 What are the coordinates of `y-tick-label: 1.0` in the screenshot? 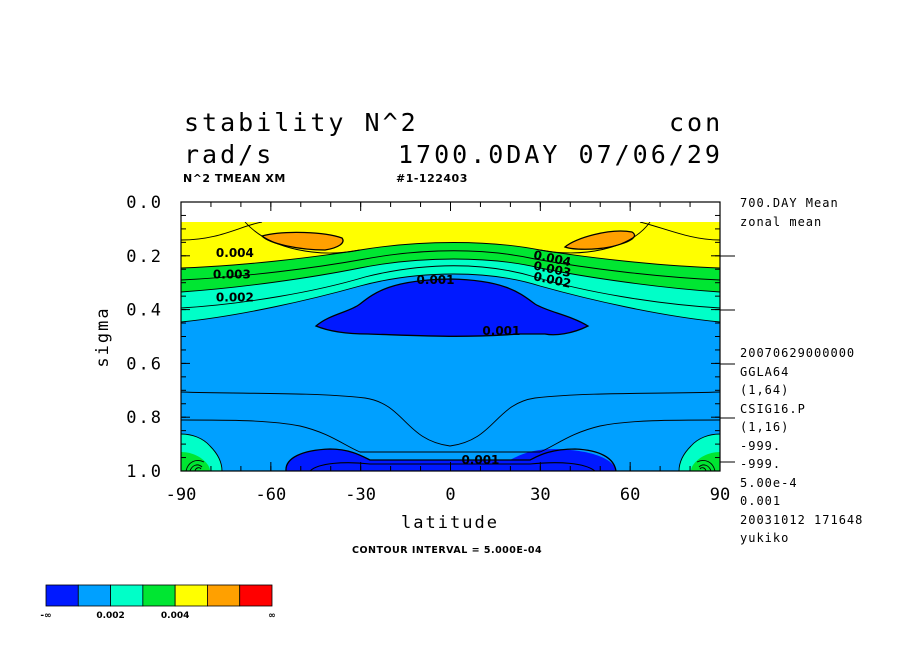 It's located at (144, 472).